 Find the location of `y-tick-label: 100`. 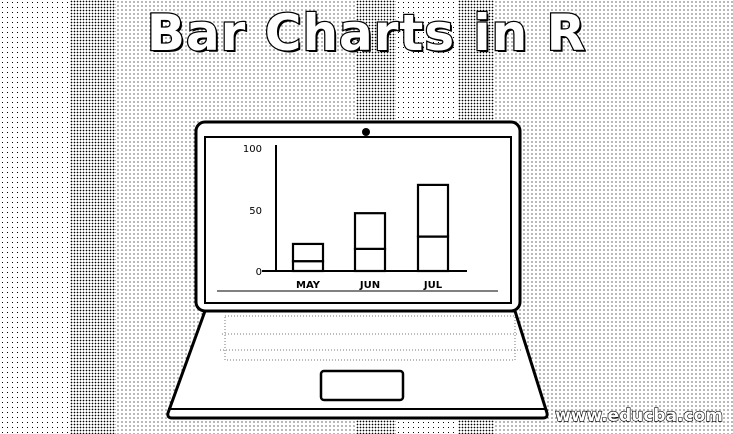

y-tick-label: 100 is located at coordinates (252, 149).